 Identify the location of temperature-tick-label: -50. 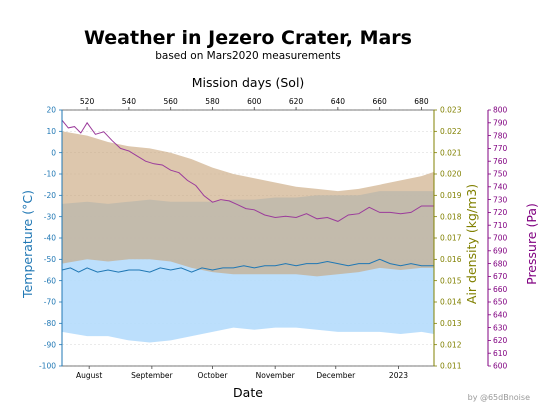
(50, 259).